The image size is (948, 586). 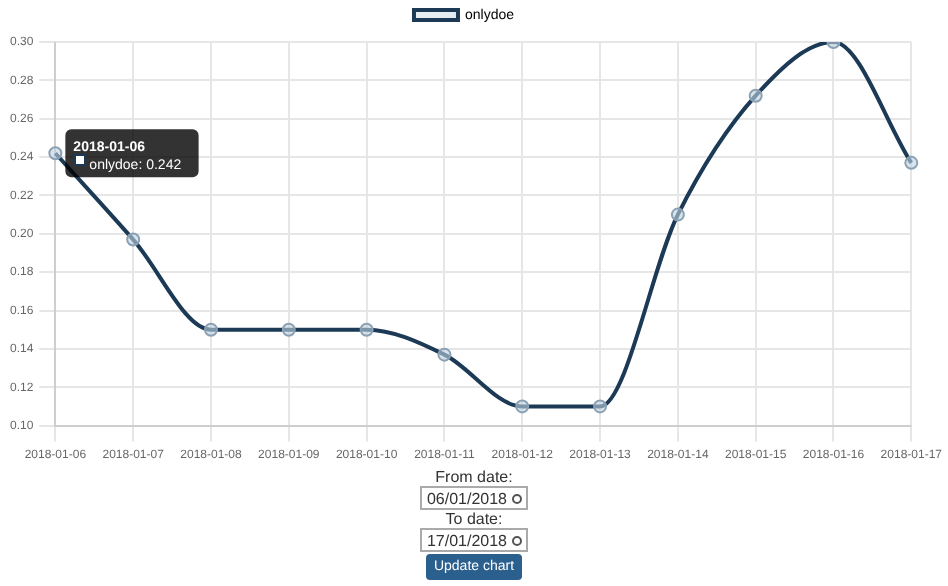 I want to click on text: To date:, so click(x=474, y=519).